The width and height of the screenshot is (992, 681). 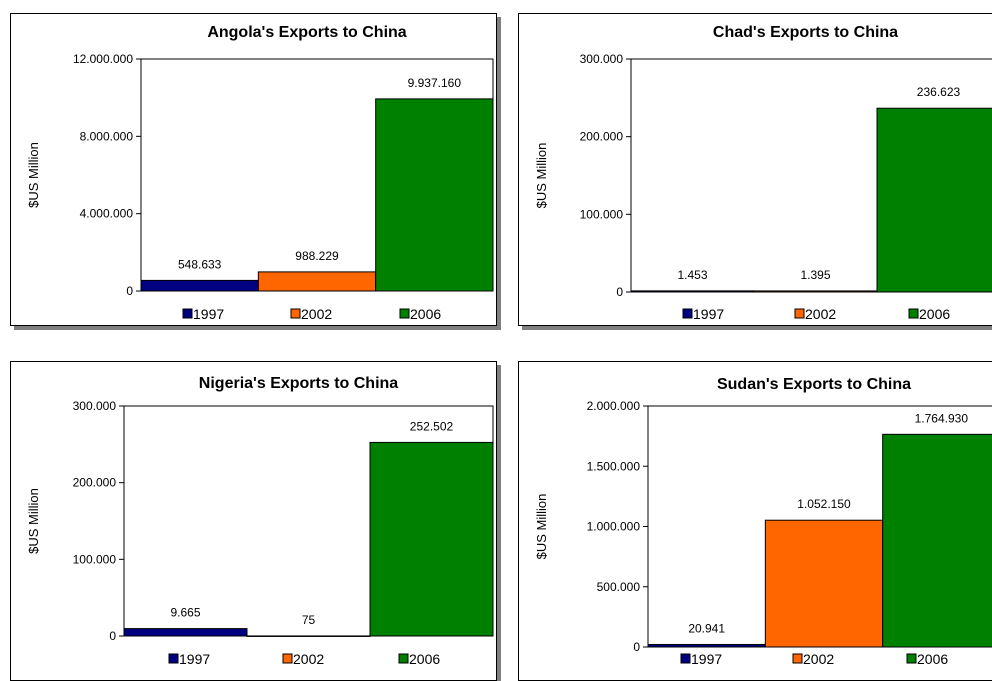 What do you see at coordinates (107, 136) in the screenshot?
I see `y-tick-label: 8.000.000` at bounding box center [107, 136].